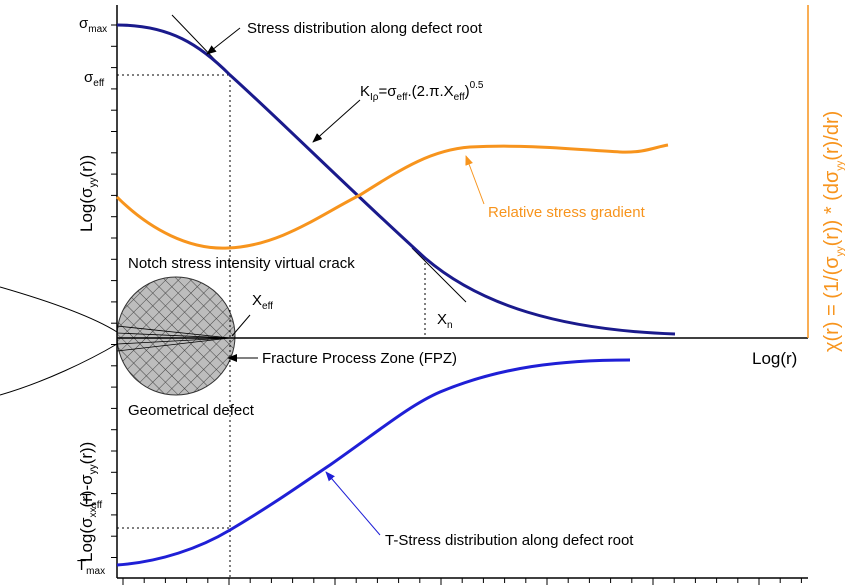  Describe the element at coordinates (374, 97) in the screenshot. I see `subscript: Iρ` at that location.